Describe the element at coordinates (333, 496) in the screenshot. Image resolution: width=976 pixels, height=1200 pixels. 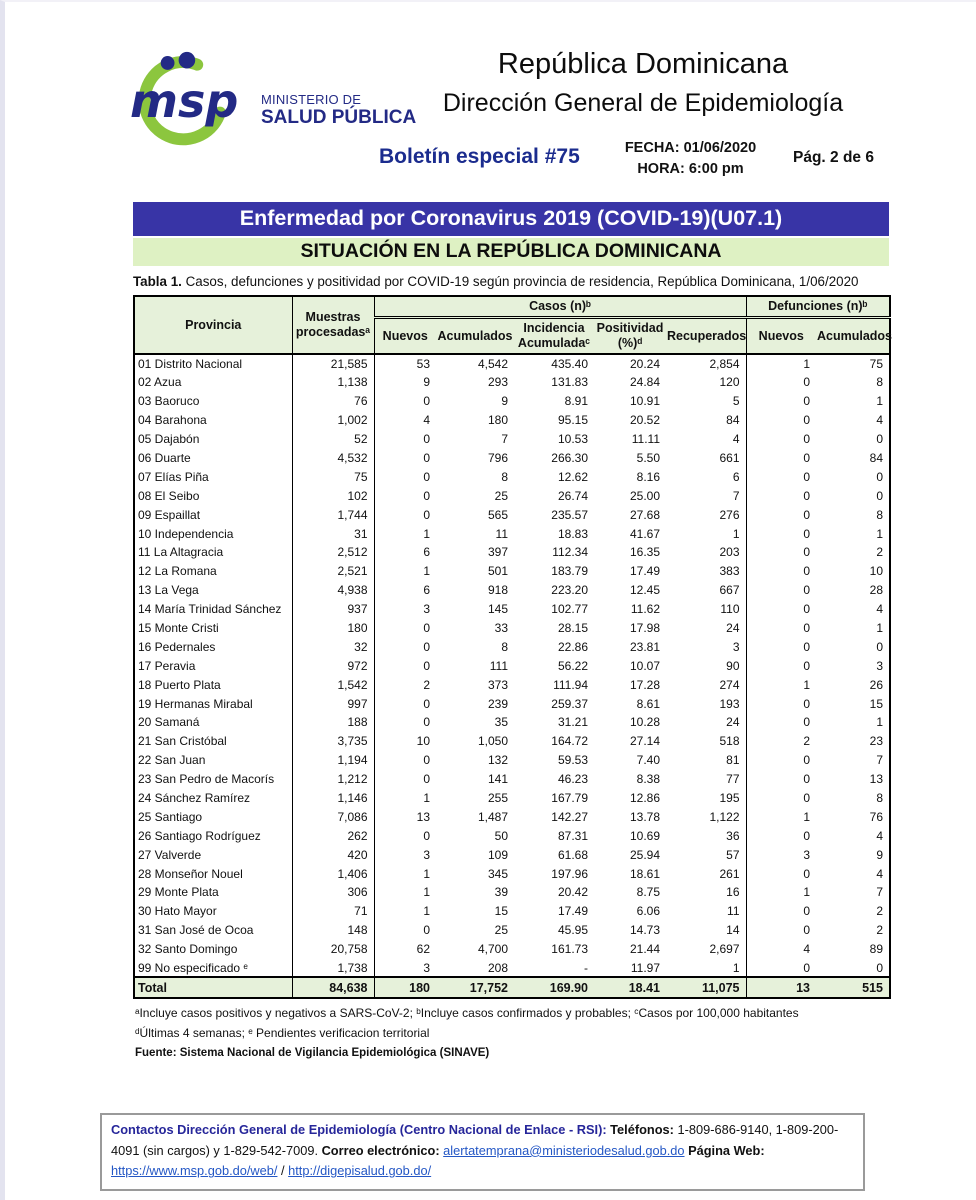
I see `table-cell: 102` at that location.